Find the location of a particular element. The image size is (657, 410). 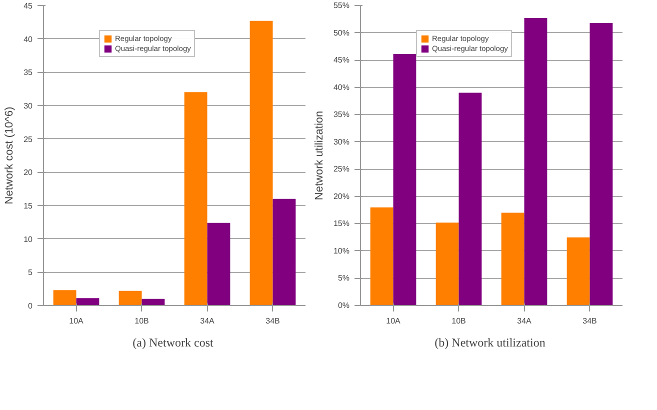

y-tick-label: 15 is located at coordinates (29, 206).